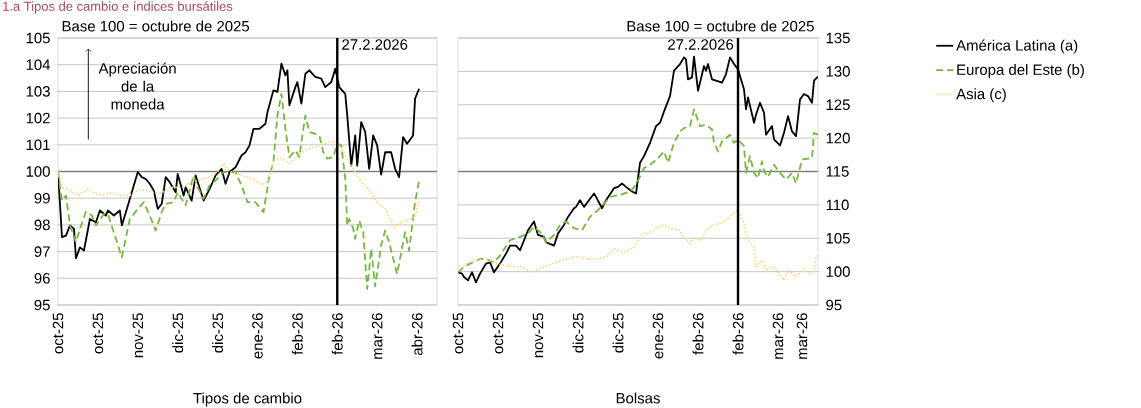 The image size is (1141, 408). Describe the element at coordinates (247, 399) in the screenshot. I see `x-axis-title: Tipos de cambio` at that location.